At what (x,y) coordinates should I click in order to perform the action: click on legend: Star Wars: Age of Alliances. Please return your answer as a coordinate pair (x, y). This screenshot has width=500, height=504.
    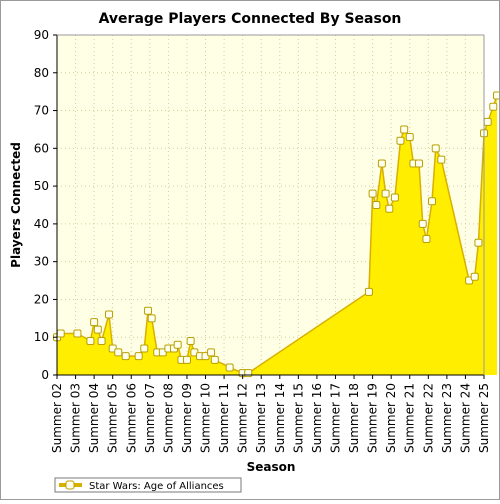
    Looking at the image, I should click on (148, 485).